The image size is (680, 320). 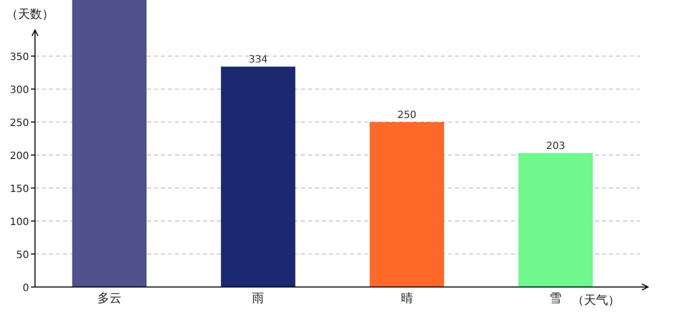 What do you see at coordinates (19, 190) in the screenshot?
I see `y-tick-label: 150` at bounding box center [19, 190].